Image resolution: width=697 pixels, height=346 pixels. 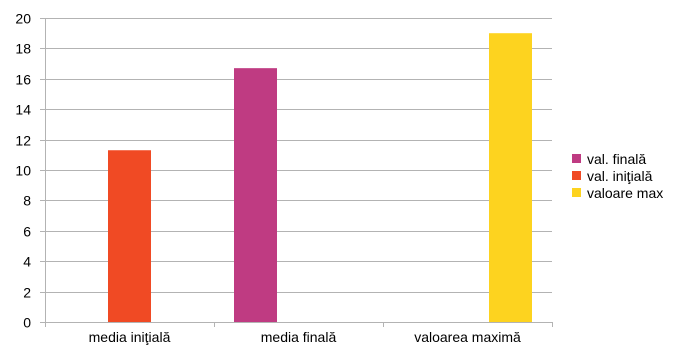 I want to click on legend-item-valoare-max: valoare max, so click(x=617, y=192).